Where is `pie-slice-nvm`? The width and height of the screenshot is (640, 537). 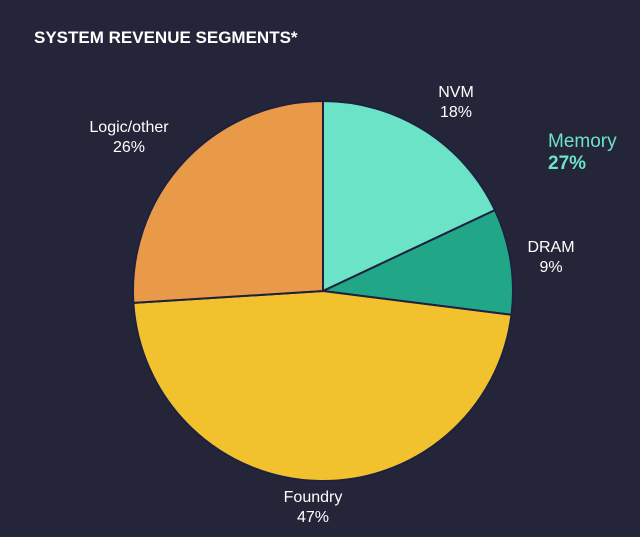
pie-slice-nvm is located at coordinates (409, 196).